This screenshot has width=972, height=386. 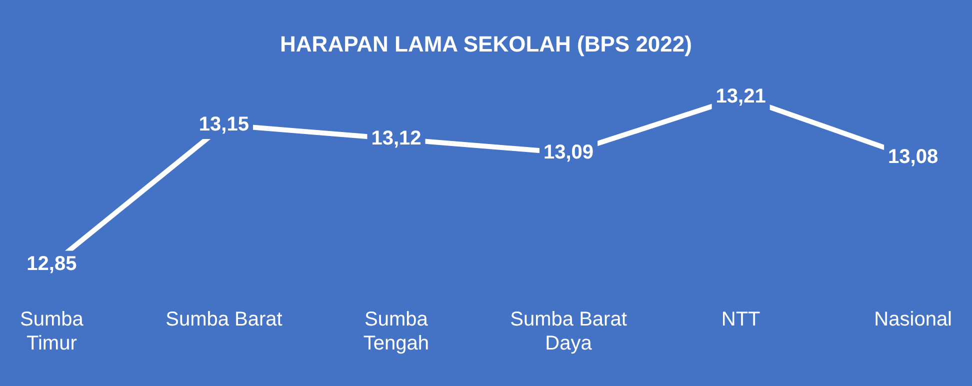 What do you see at coordinates (486, 43) in the screenshot?
I see `chart-title: HARAPAN LAMA SEKOLAH (BPS 2022)` at bounding box center [486, 43].